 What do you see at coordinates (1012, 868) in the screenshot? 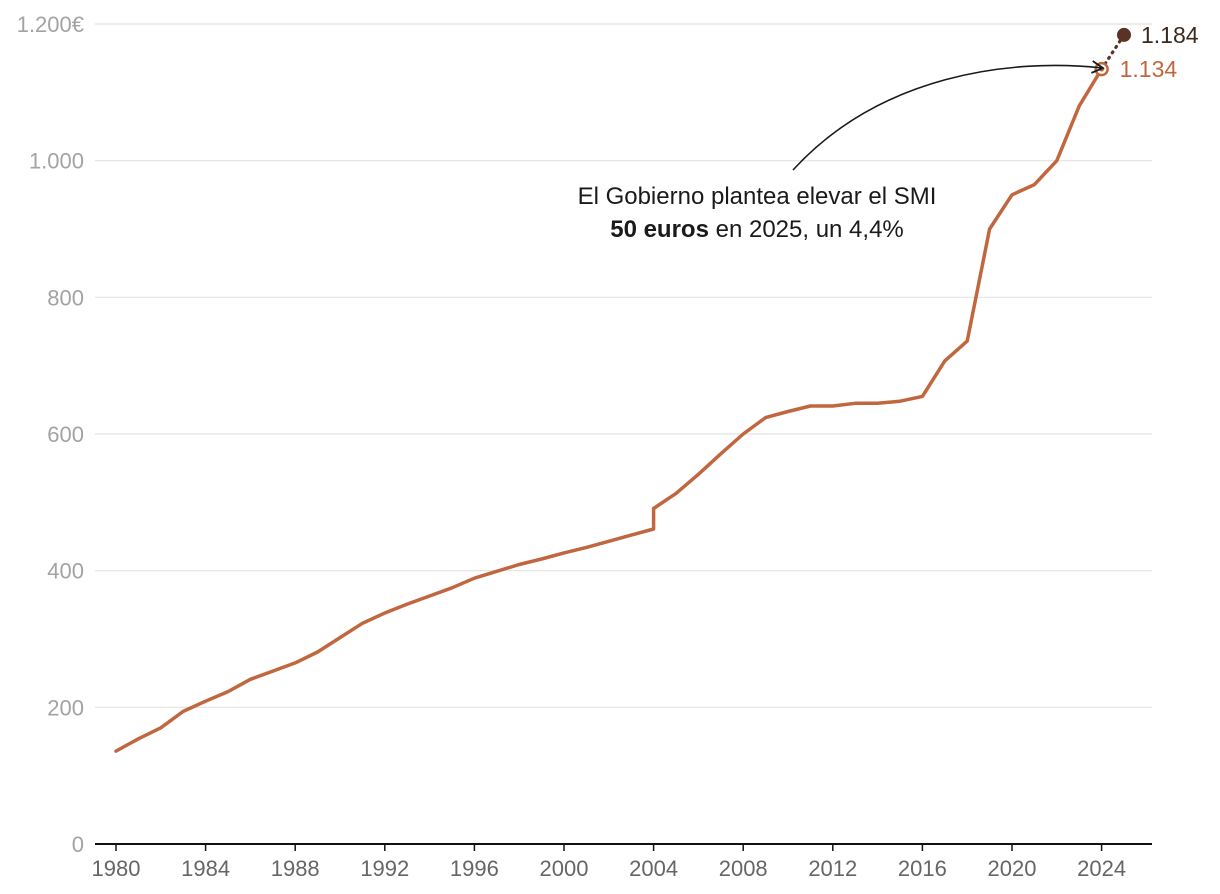
I see `x-tick-label-2020: 2020` at bounding box center [1012, 868].